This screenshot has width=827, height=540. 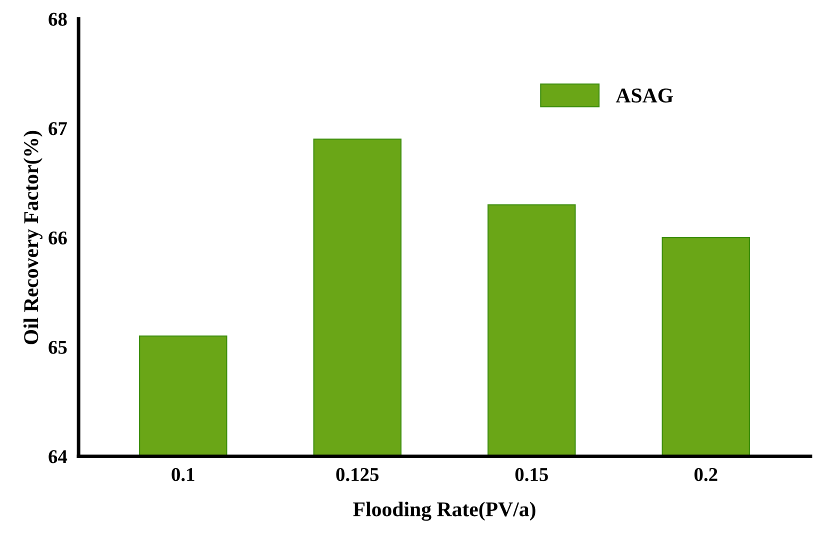 I want to click on y-tick-label: 68, so click(x=57, y=19).